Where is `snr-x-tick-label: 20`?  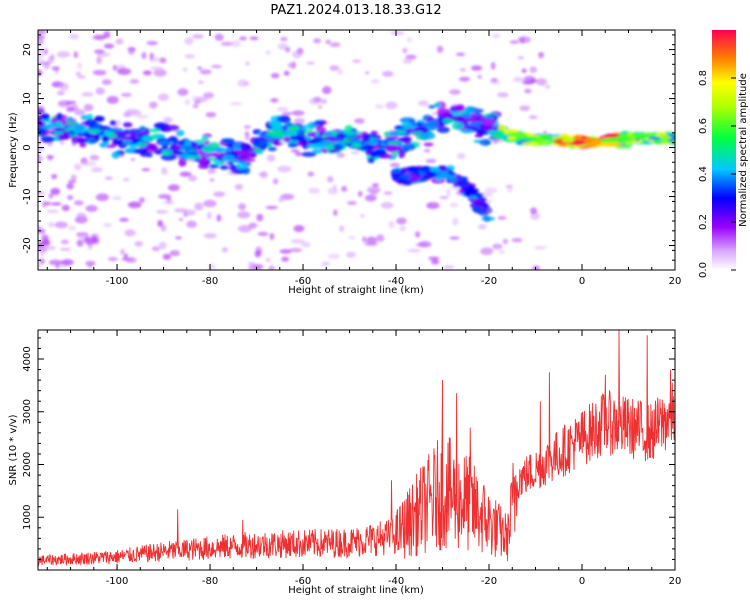 snr-x-tick-label: 20 is located at coordinates (675, 581).